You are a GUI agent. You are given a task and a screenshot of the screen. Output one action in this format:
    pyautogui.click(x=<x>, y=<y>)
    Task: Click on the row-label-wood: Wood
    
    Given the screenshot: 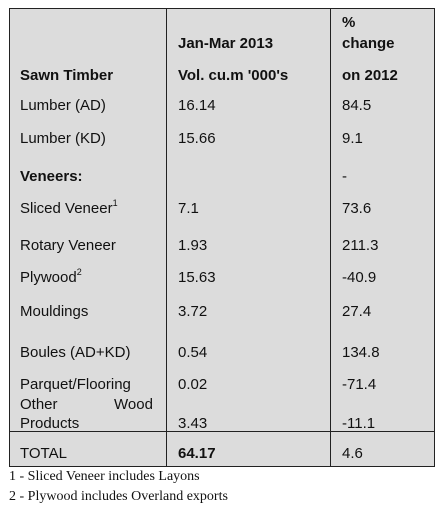 What is the action you would take?
    pyautogui.click(x=133, y=404)
    